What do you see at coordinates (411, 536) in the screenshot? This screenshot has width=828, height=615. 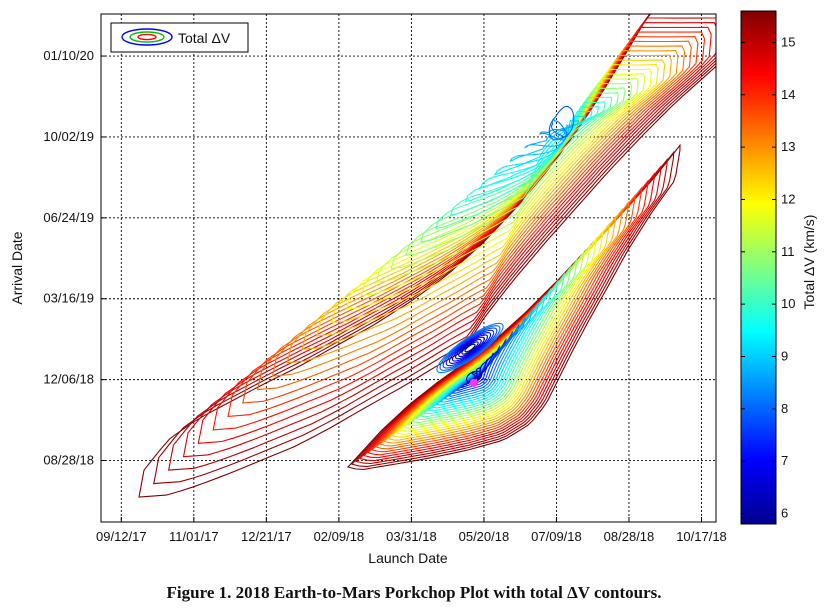 I see `x-tick-label: 03/31/18` at bounding box center [411, 536].